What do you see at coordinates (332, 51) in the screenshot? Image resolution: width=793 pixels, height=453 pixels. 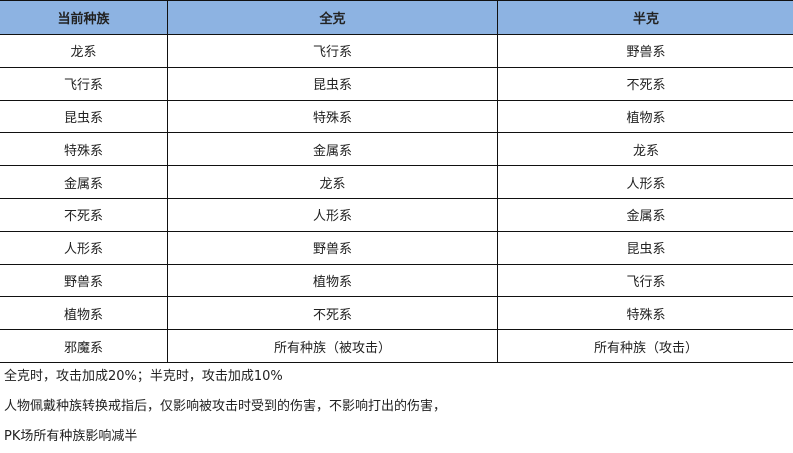 I see `cell-full-counter: 飞行系` at bounding box center [332, 51].